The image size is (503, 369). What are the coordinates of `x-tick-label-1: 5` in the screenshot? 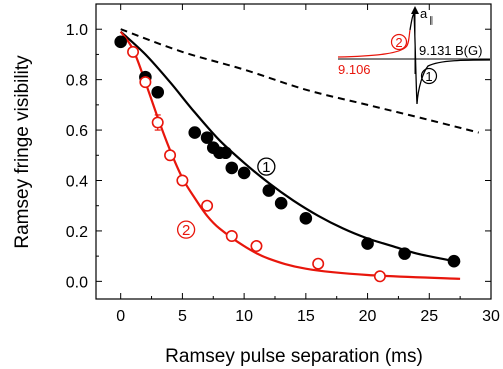 It's located at (182, 316).